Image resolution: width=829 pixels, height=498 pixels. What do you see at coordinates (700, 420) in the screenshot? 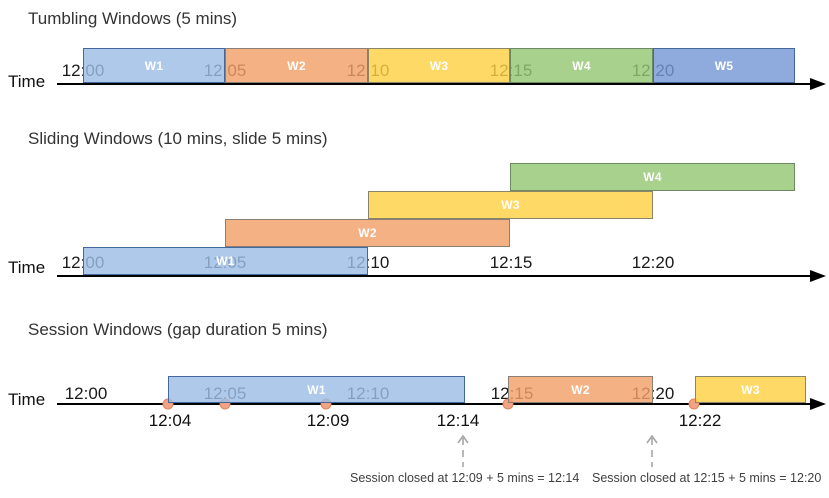
I see `session-event-label-1222: 12:22` at bounding box center [700, 420].